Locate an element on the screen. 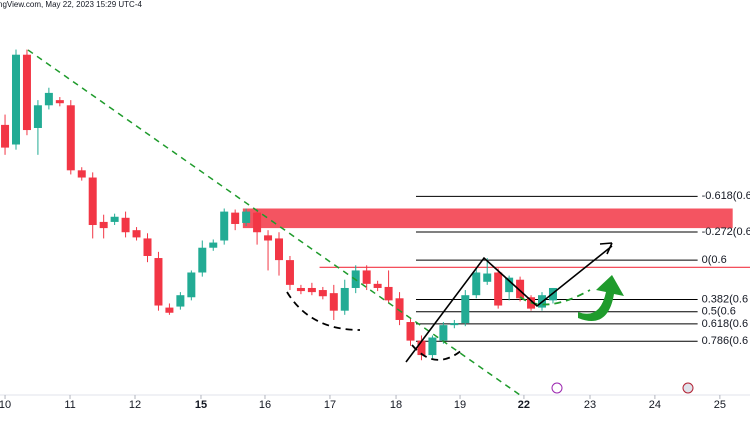 This screenshot has width=750, height=430. x-tick-label: 25 is located at coordinates (720, 405).